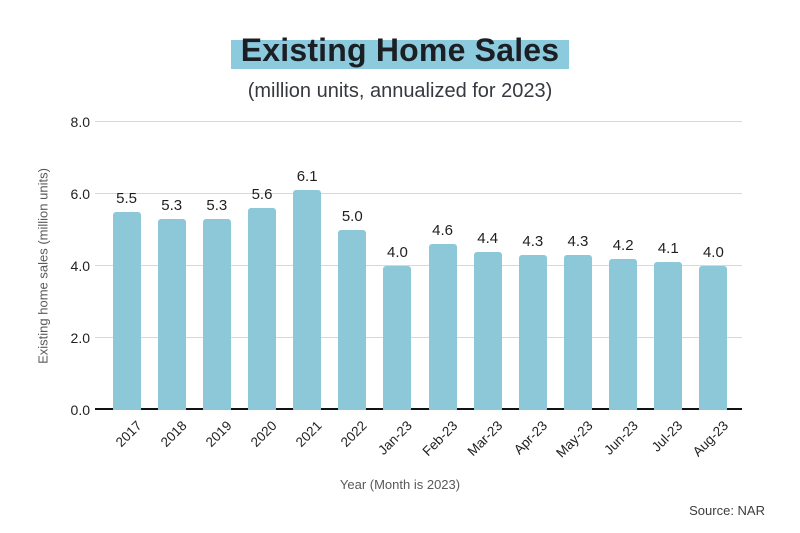  I want to click on bar-column: 6.1 2021, so click(307, 285).